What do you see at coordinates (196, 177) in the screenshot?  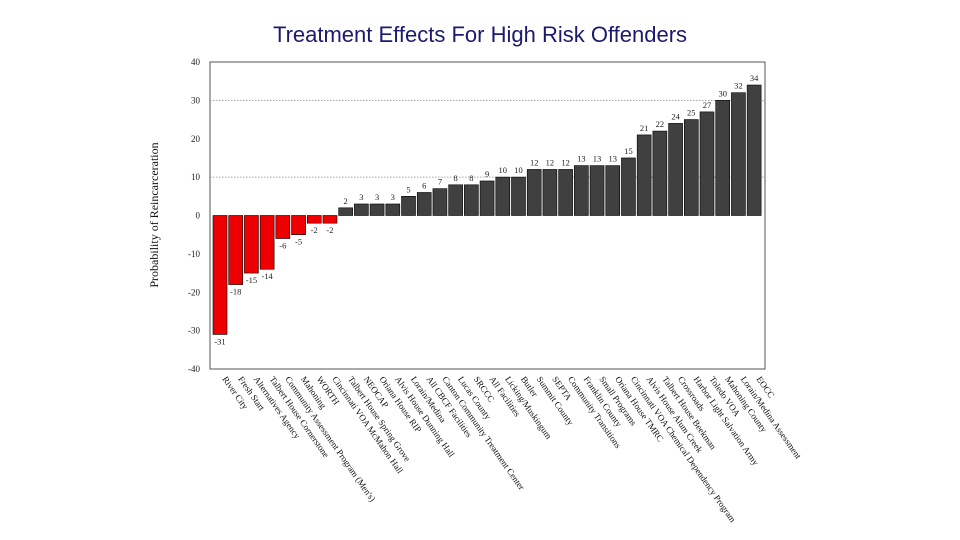 I see `y-tick-label: 10` at bounding box center [196, 177].